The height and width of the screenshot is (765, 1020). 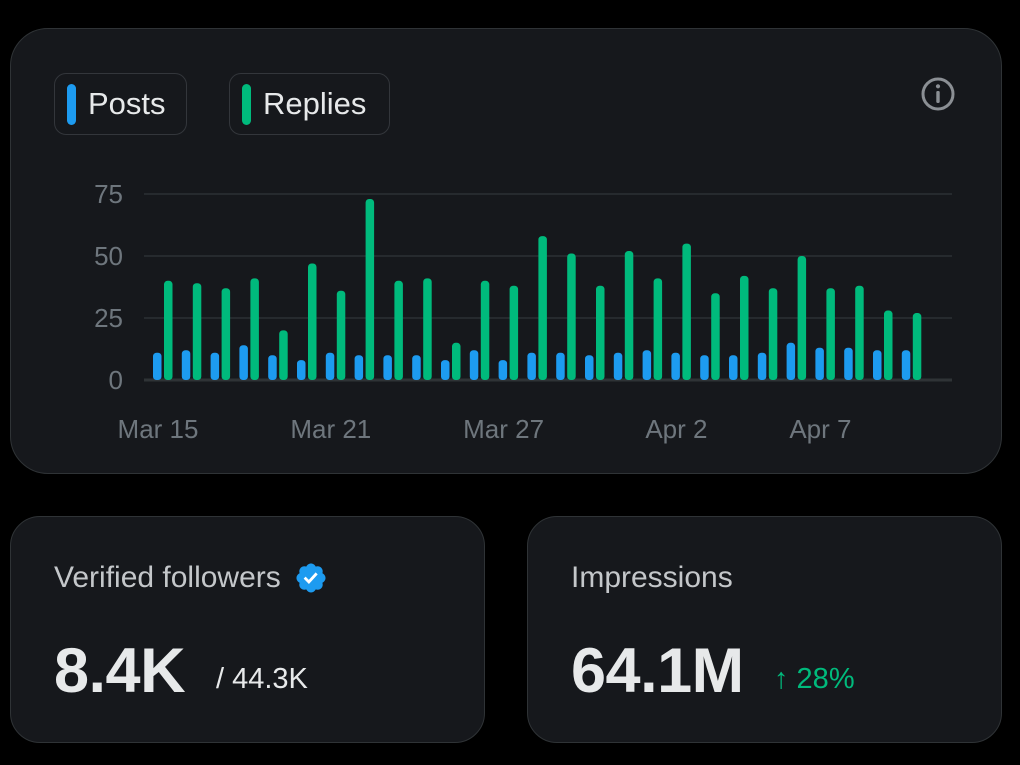 What do you see at coordinates (315, 103) in the screenshot?
I see `legend-replies-label: Replies` at bounding box center [315, 103].